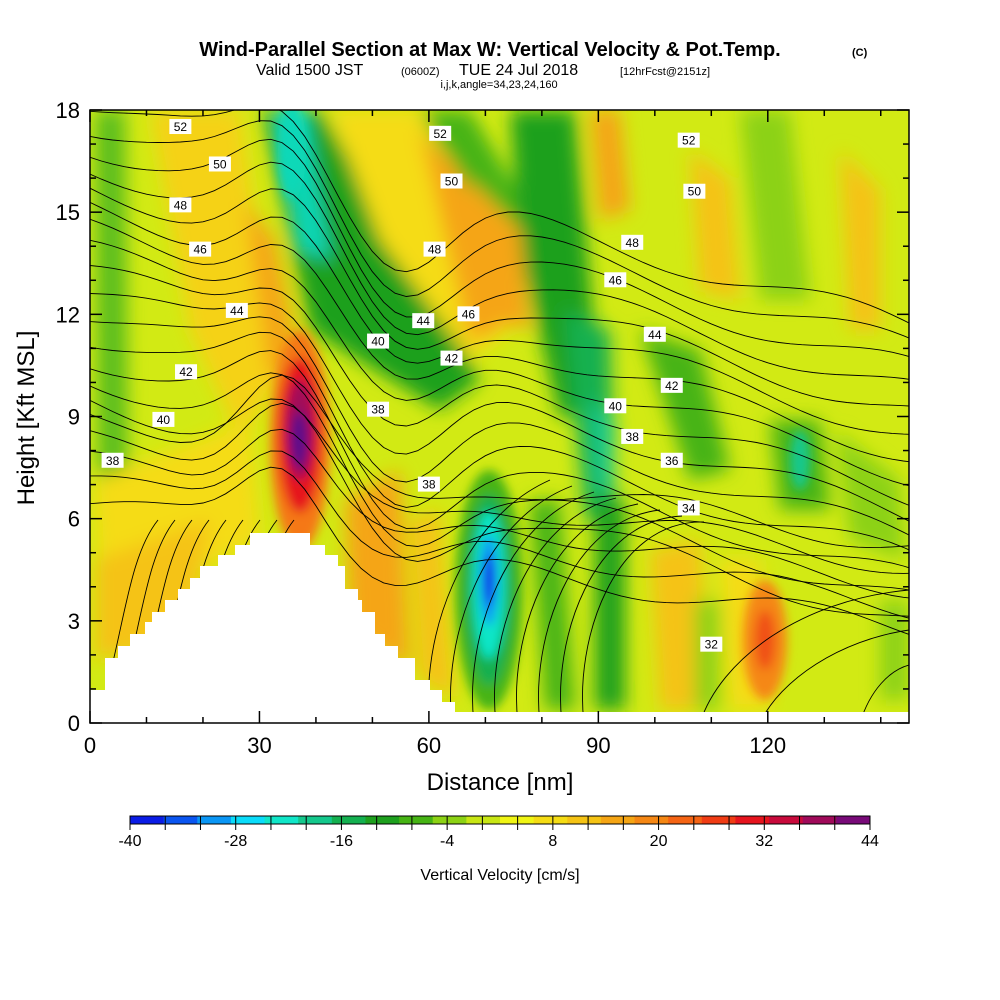 This screenshot has height=1000, width=1000. I want to click on colorbar-tick-label: -28, so click(235, 841).